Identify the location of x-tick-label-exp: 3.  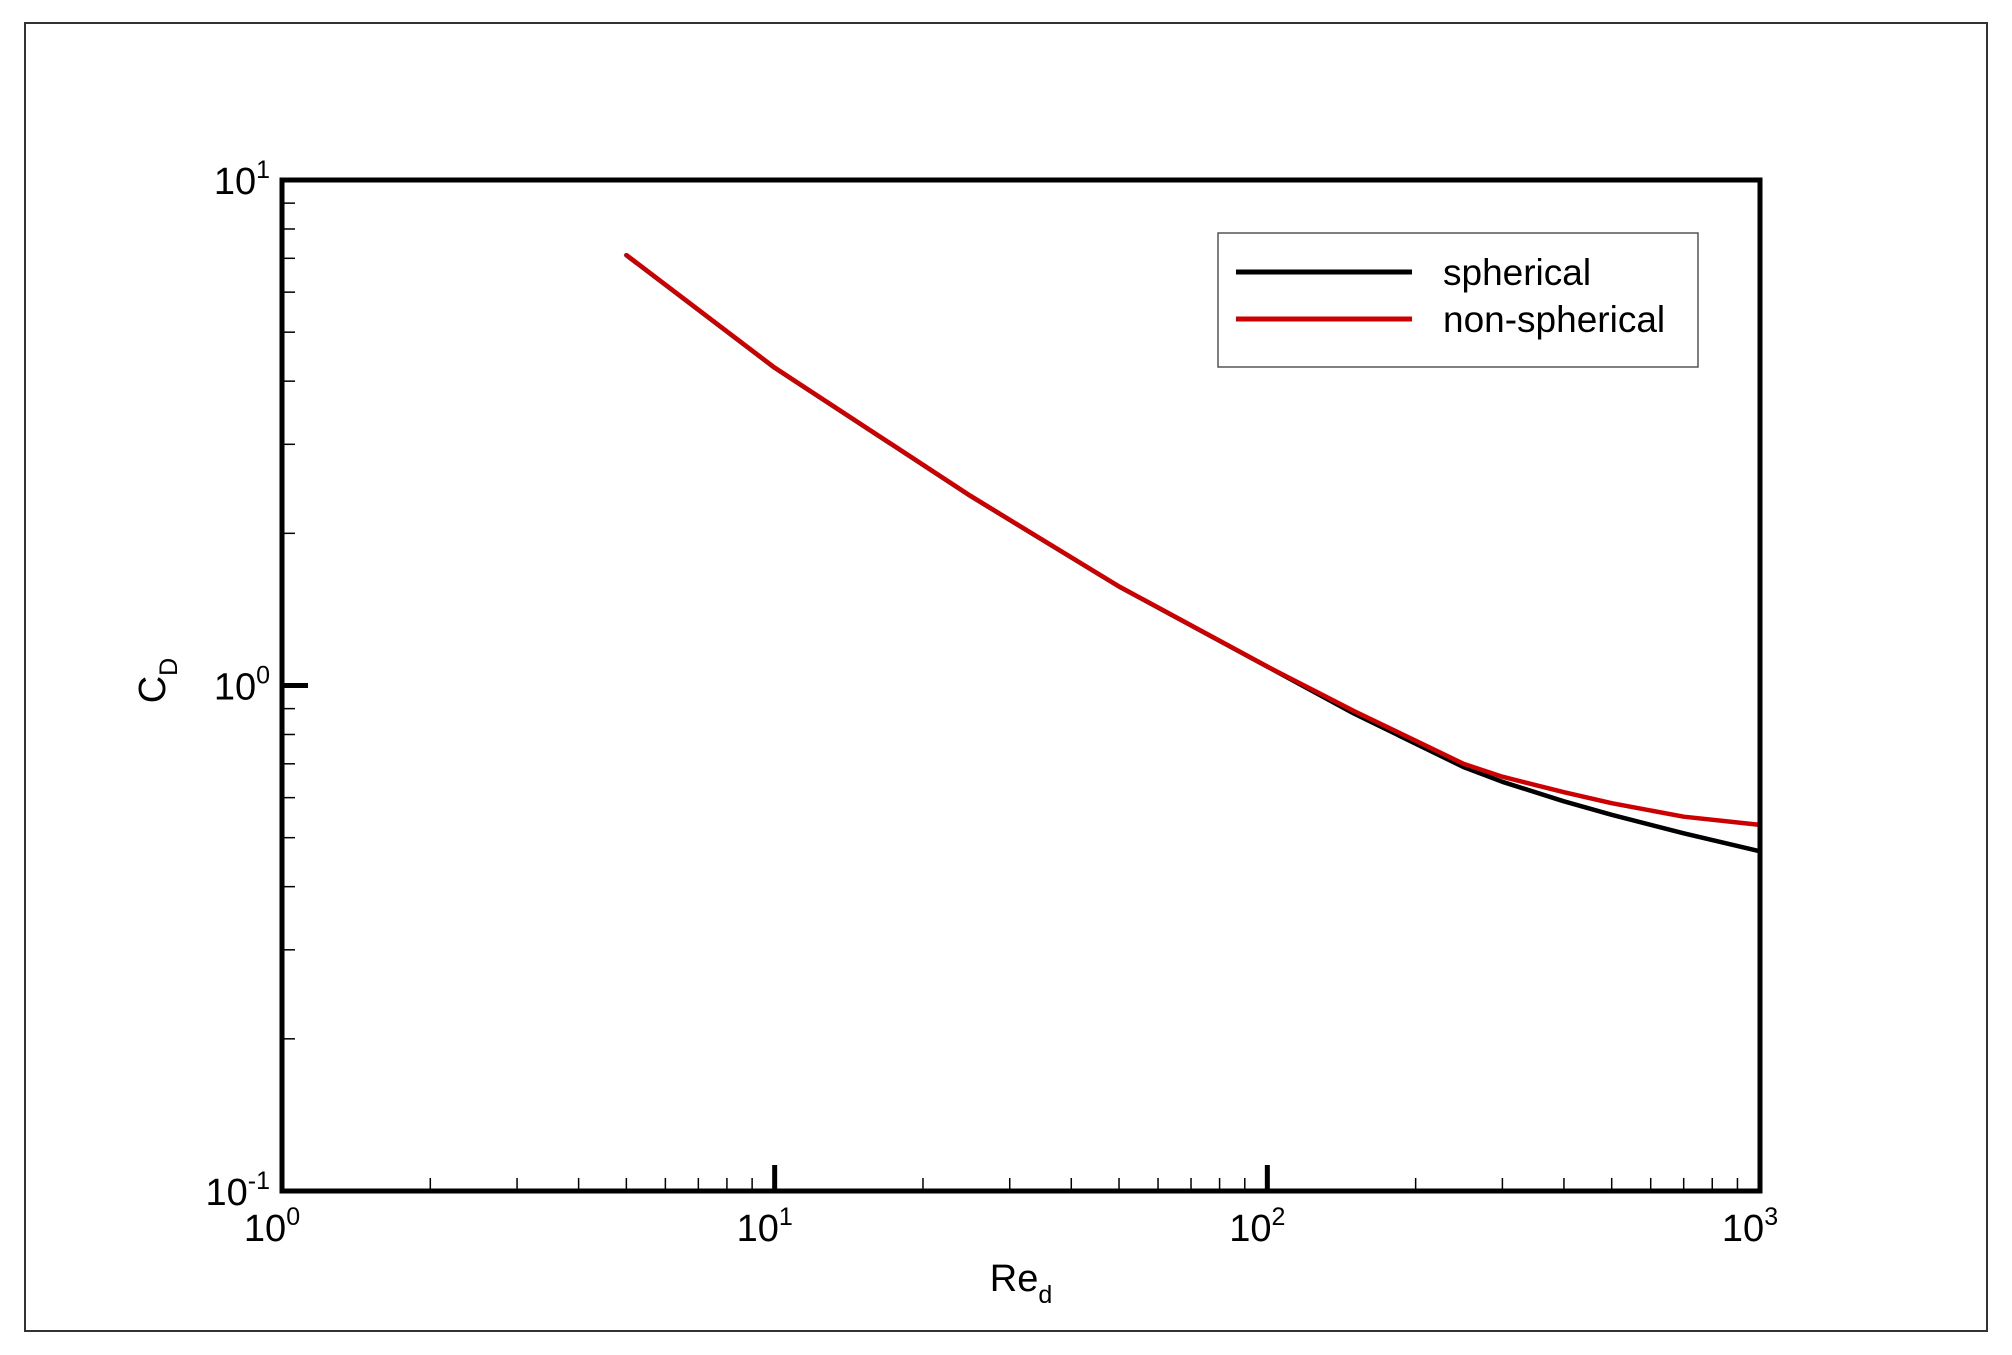
(1771, 1217).